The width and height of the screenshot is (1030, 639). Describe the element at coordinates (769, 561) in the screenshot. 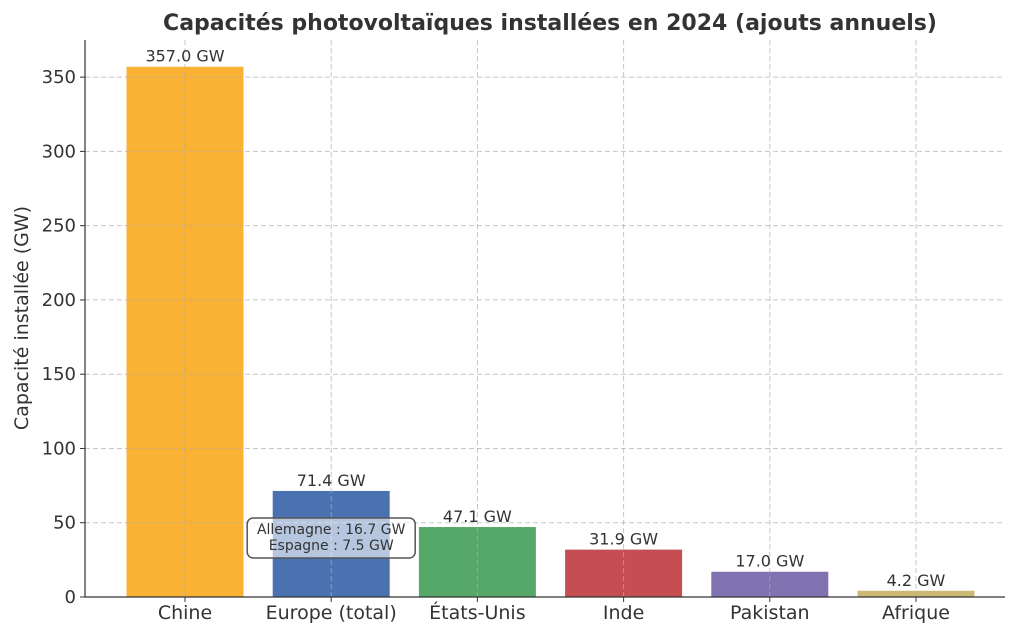

I see `data-label: 17.0 GW` at that location.